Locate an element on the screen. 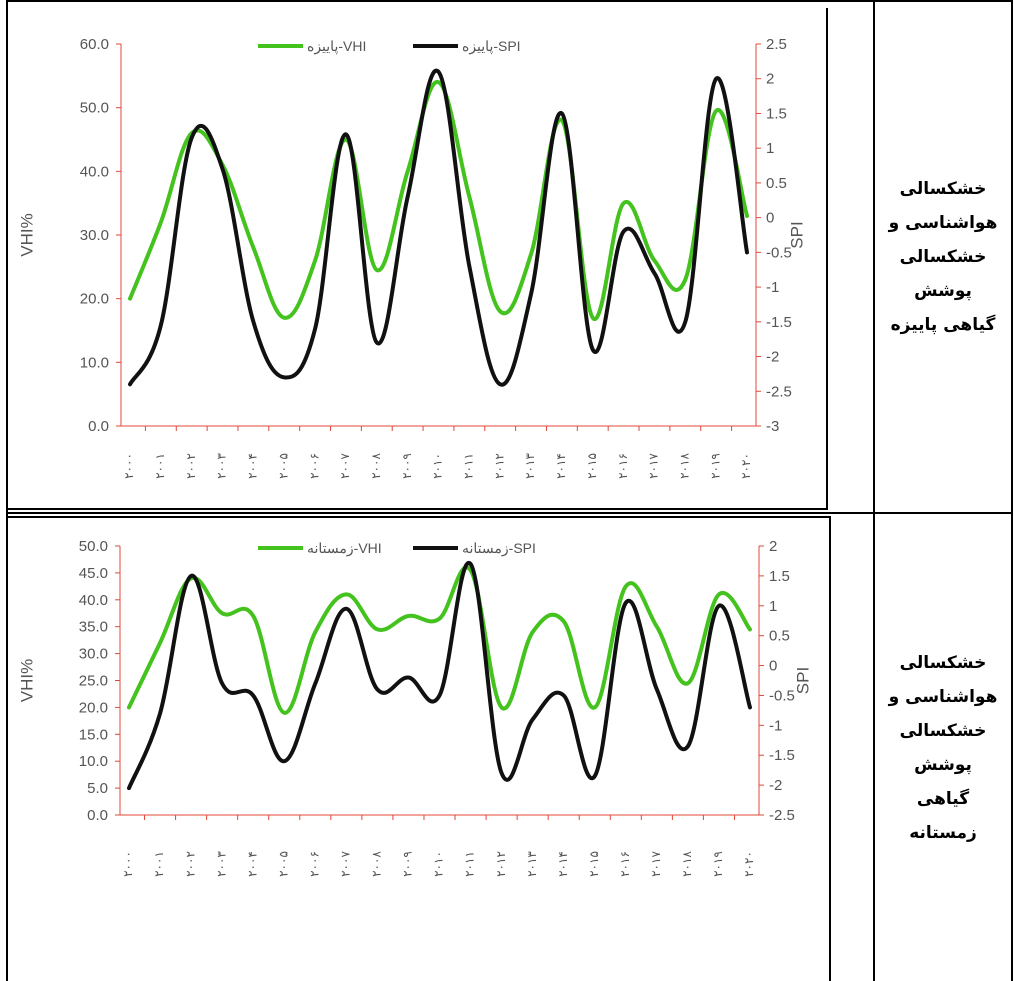 The image size is (1014, 981). left-tick-label: 35.0 is located at coordinates (93, 627).